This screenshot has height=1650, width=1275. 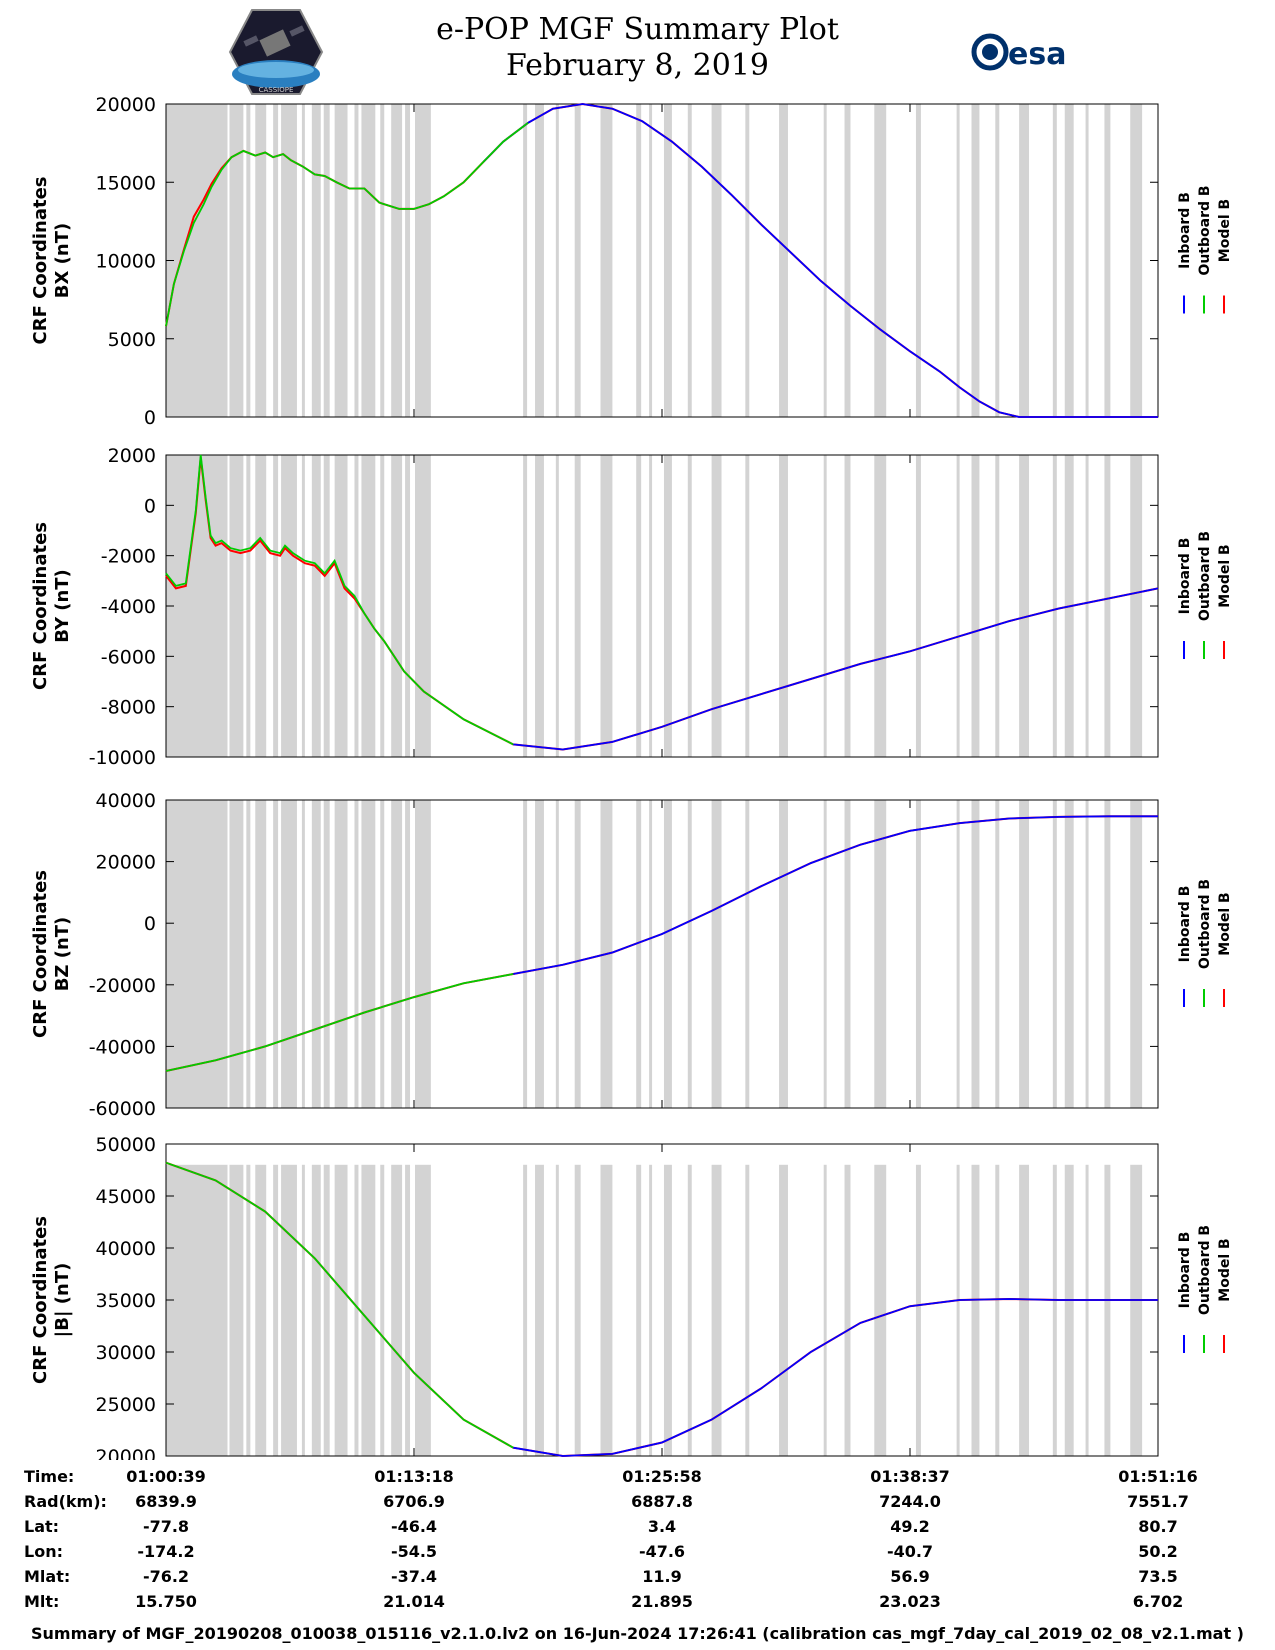 What do you see at coordinates (132, 340) in the screenshot?
I see `y-tick-label: 5000` at bounding box center [132, 340].